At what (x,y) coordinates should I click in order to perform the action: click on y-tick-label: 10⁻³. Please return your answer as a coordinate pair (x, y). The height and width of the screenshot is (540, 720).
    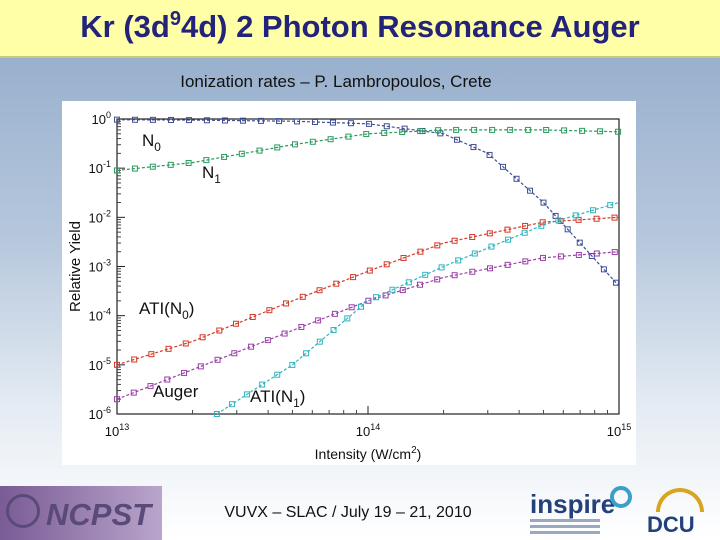
    Looking at the image, I should click on (100, 266).